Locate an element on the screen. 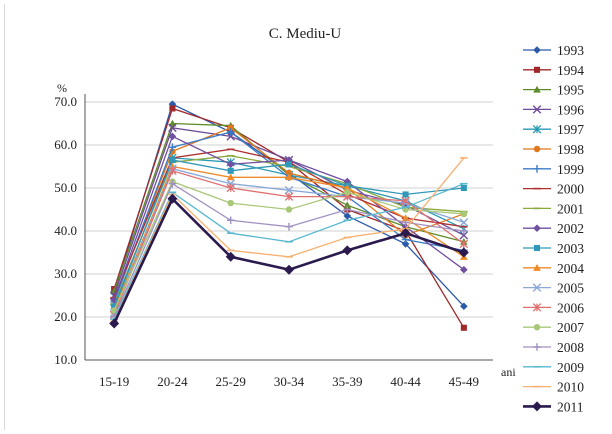  y-tick-labels: 10.0 20.0 30.0 40.0 50.0 60.0 70.0 is located at coordinates (65, 230).